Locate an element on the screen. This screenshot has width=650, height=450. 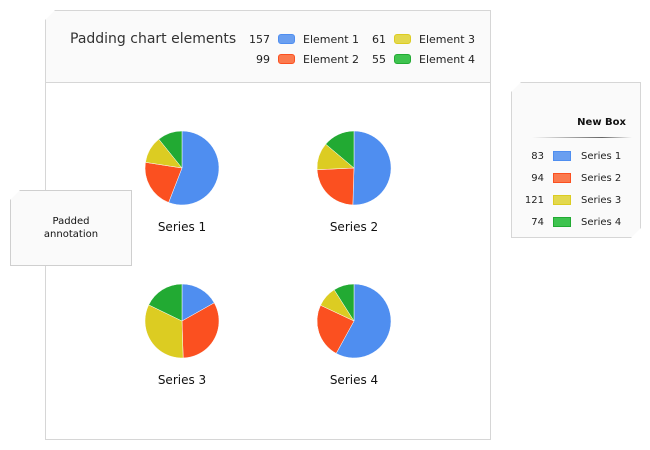
padded-annotation: Padded annotation is located at coordinates (71, 228).